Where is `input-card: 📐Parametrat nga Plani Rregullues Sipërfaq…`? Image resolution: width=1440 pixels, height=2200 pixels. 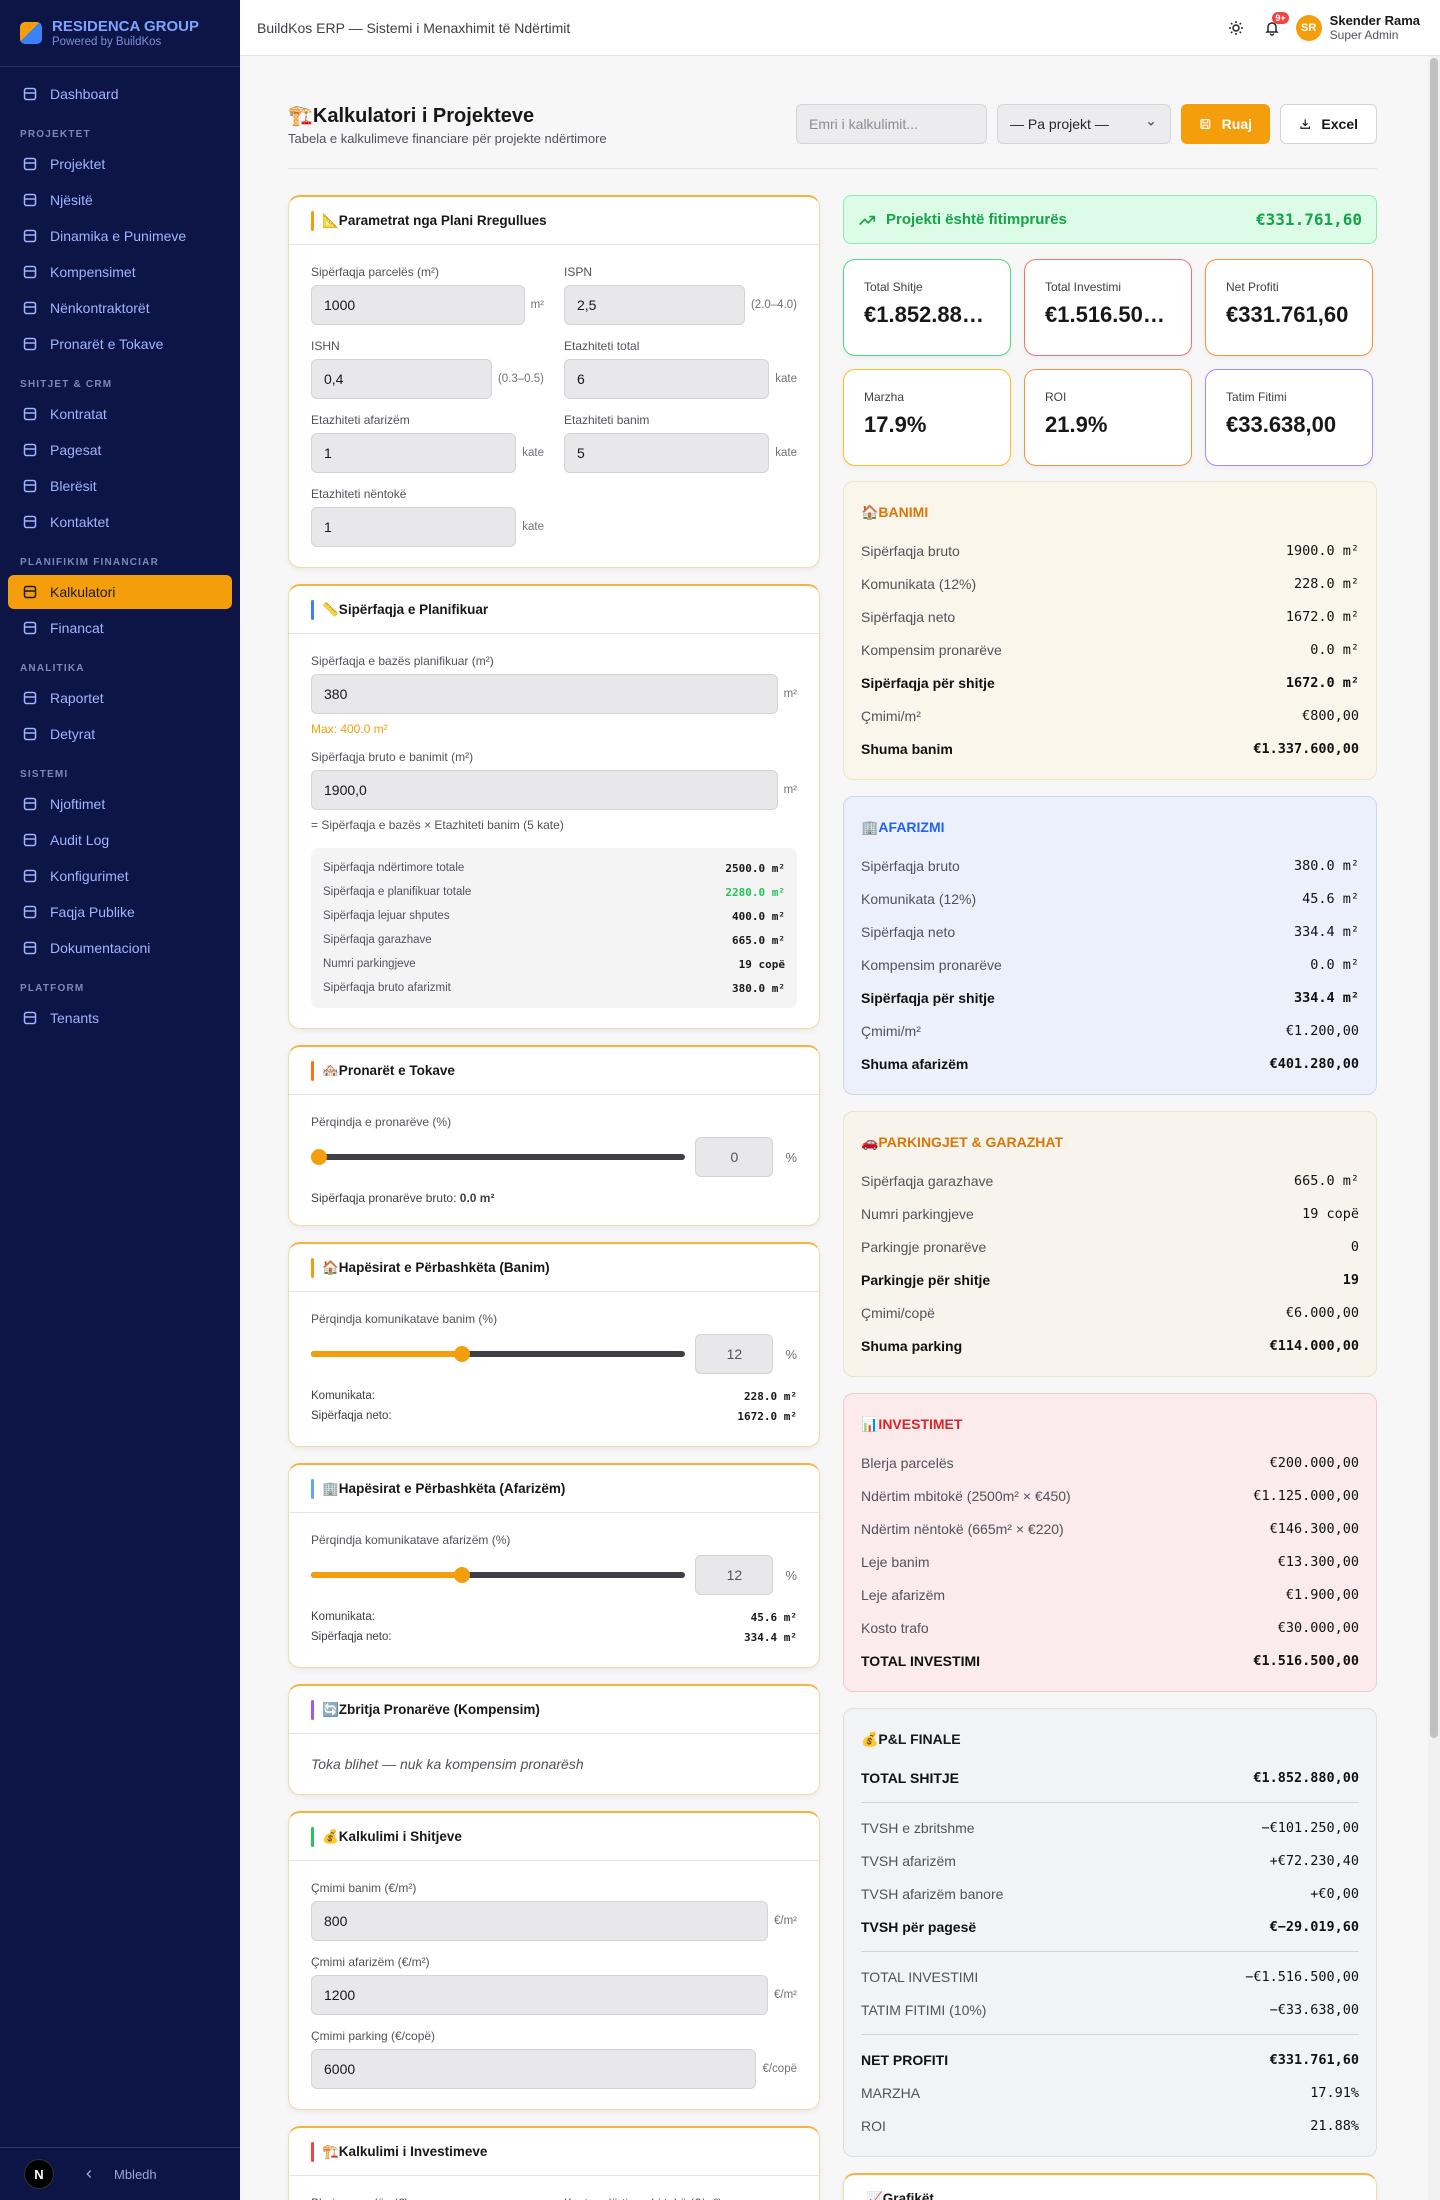
input-card: 📐Parametrat nga Plani Rregullues Sipërfaq… is located at coordinates (554, 381).